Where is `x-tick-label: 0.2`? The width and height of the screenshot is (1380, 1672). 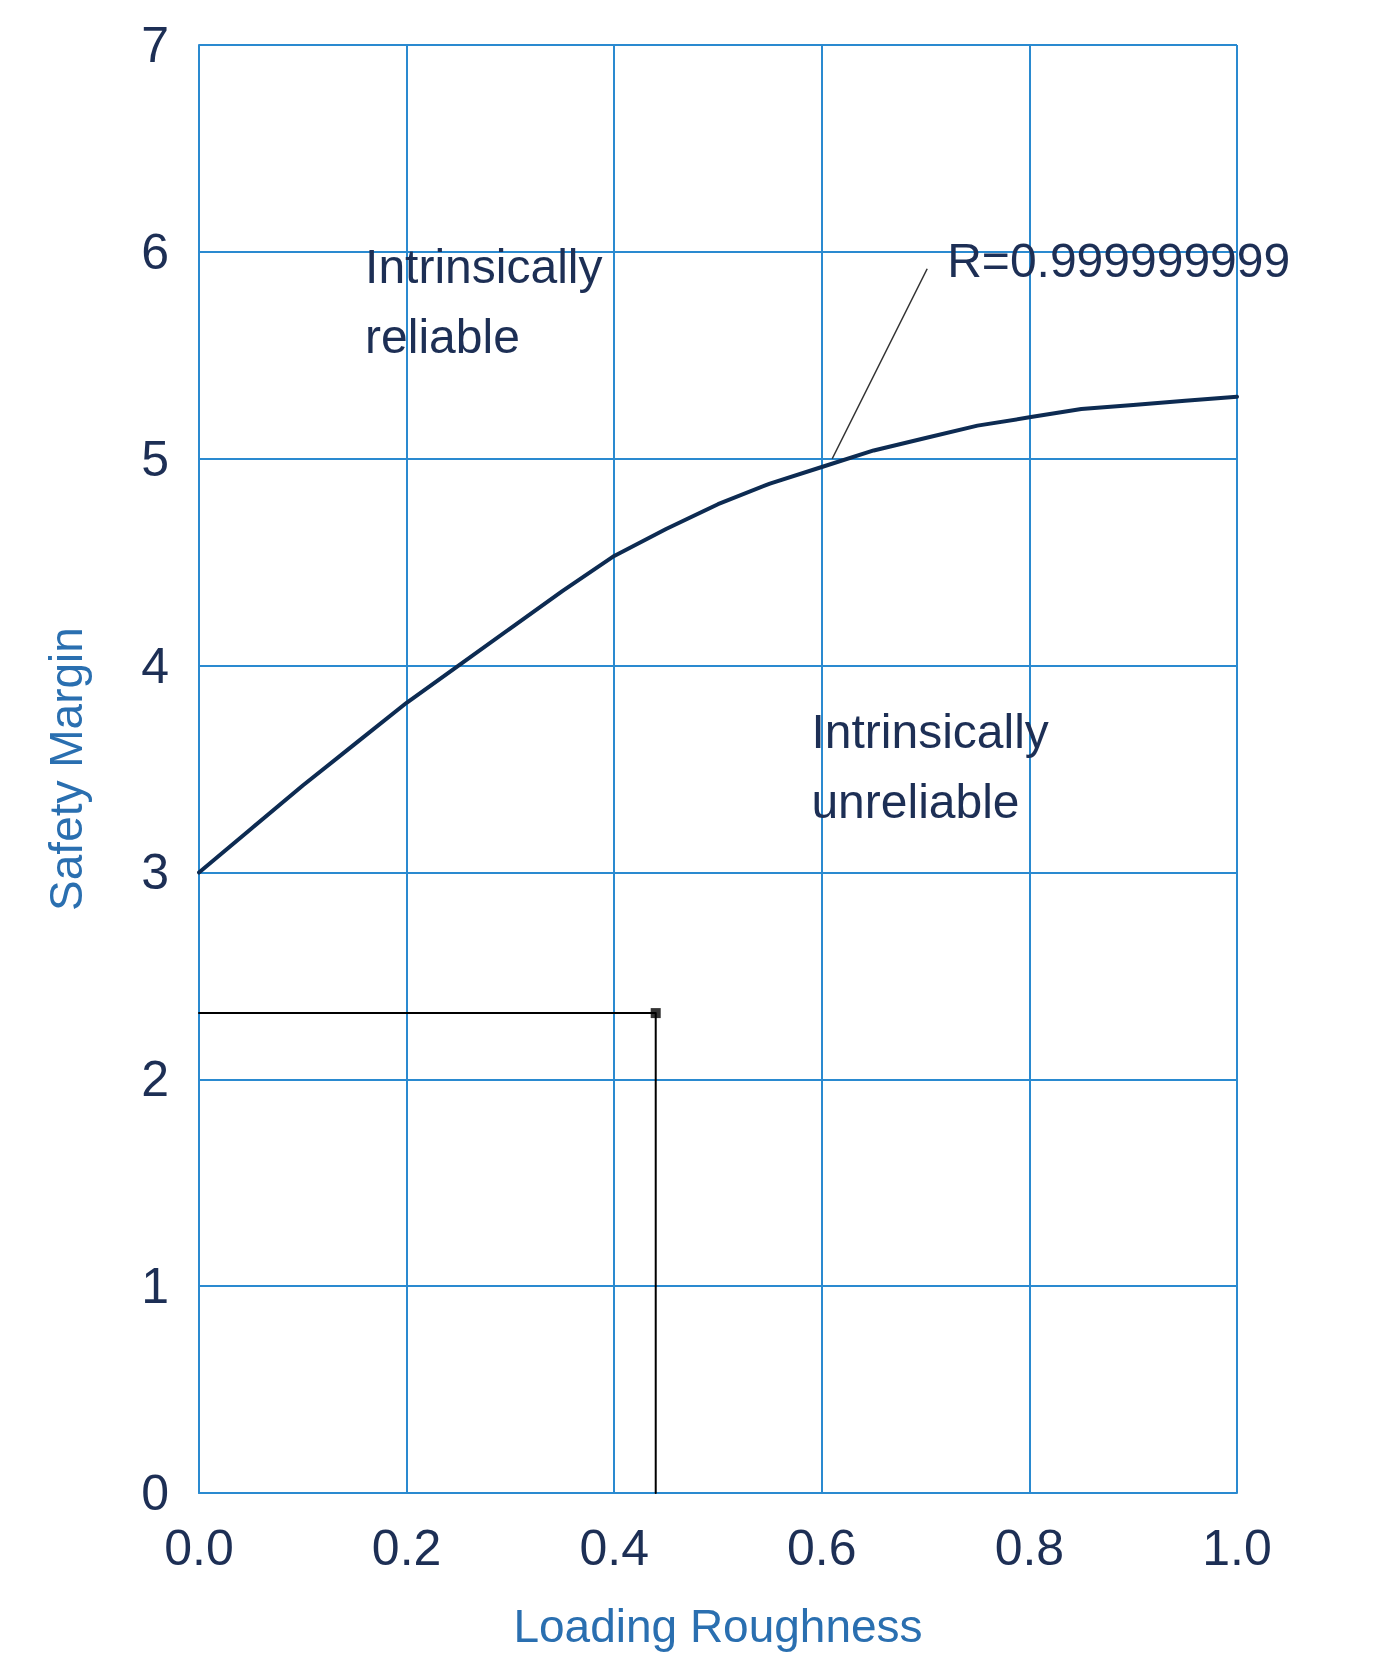 x-tick-label: 0.2 is located at coordinates (406, 1548).